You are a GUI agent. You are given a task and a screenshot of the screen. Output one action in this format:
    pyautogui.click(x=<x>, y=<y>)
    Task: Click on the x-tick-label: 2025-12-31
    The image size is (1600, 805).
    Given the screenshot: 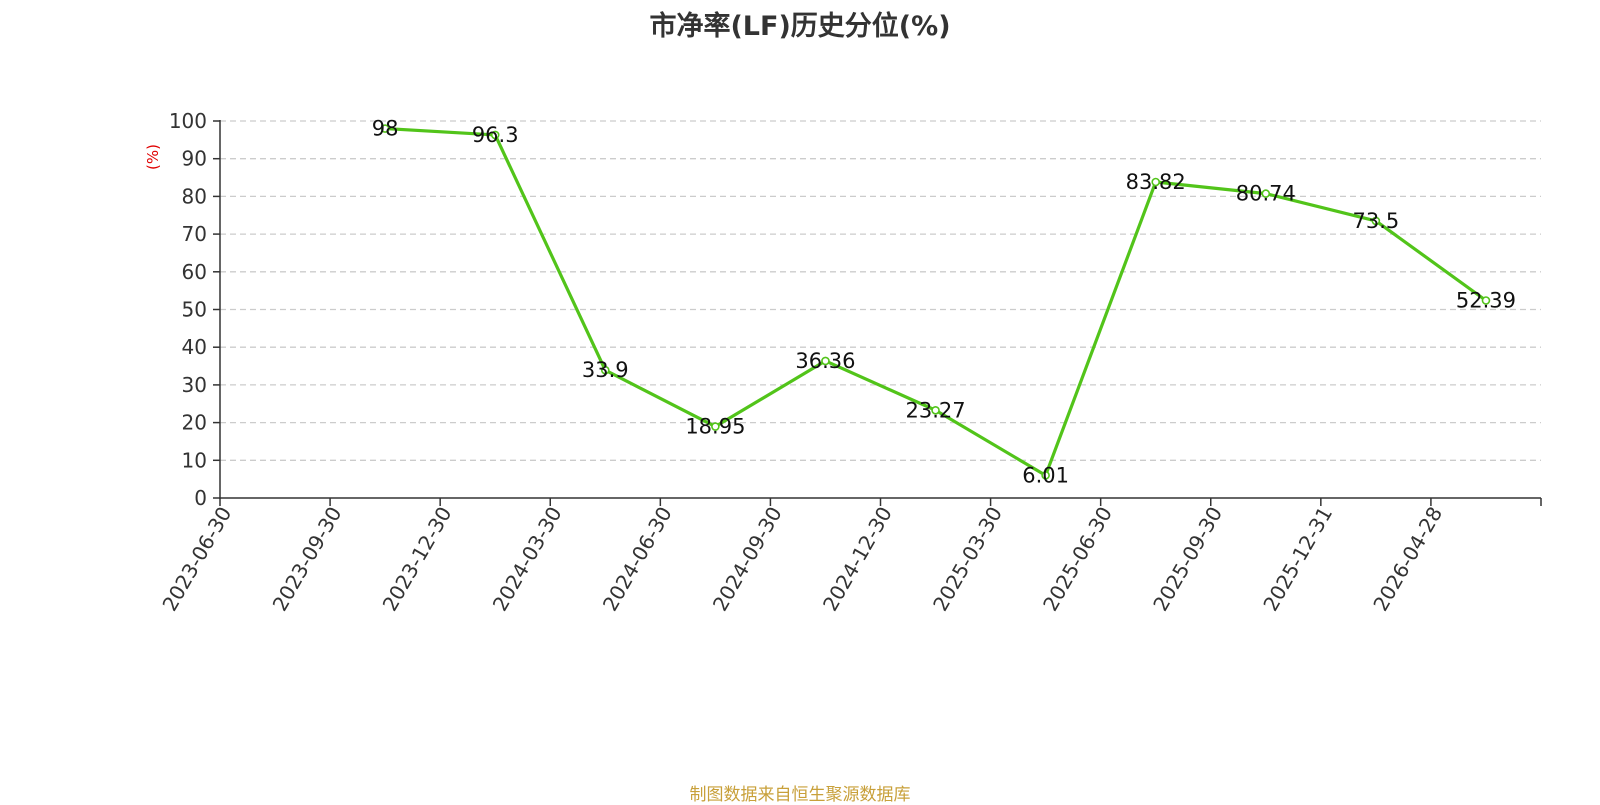 What is the action you would take?
    pyautogui.click(x=1297, y=559)
    